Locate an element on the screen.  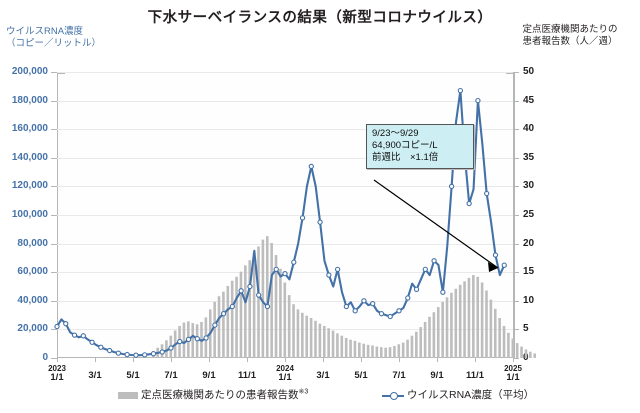
left-axis-label-line2: （コピー／リットル） is located at coordinates (54, 43).